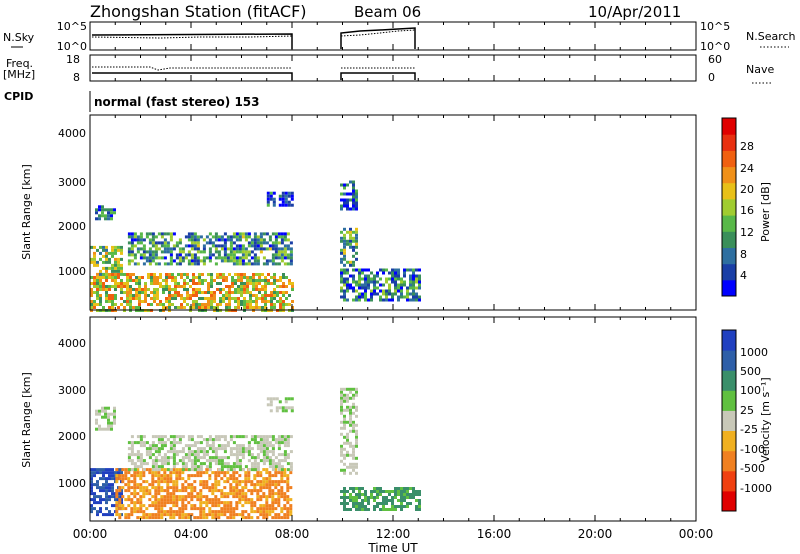 The width and height of the screenshot is (800, 554). Describe the element at coordinates (72, 182) in the screenshot. I see `power-ytick-3000: 3000` at that location.